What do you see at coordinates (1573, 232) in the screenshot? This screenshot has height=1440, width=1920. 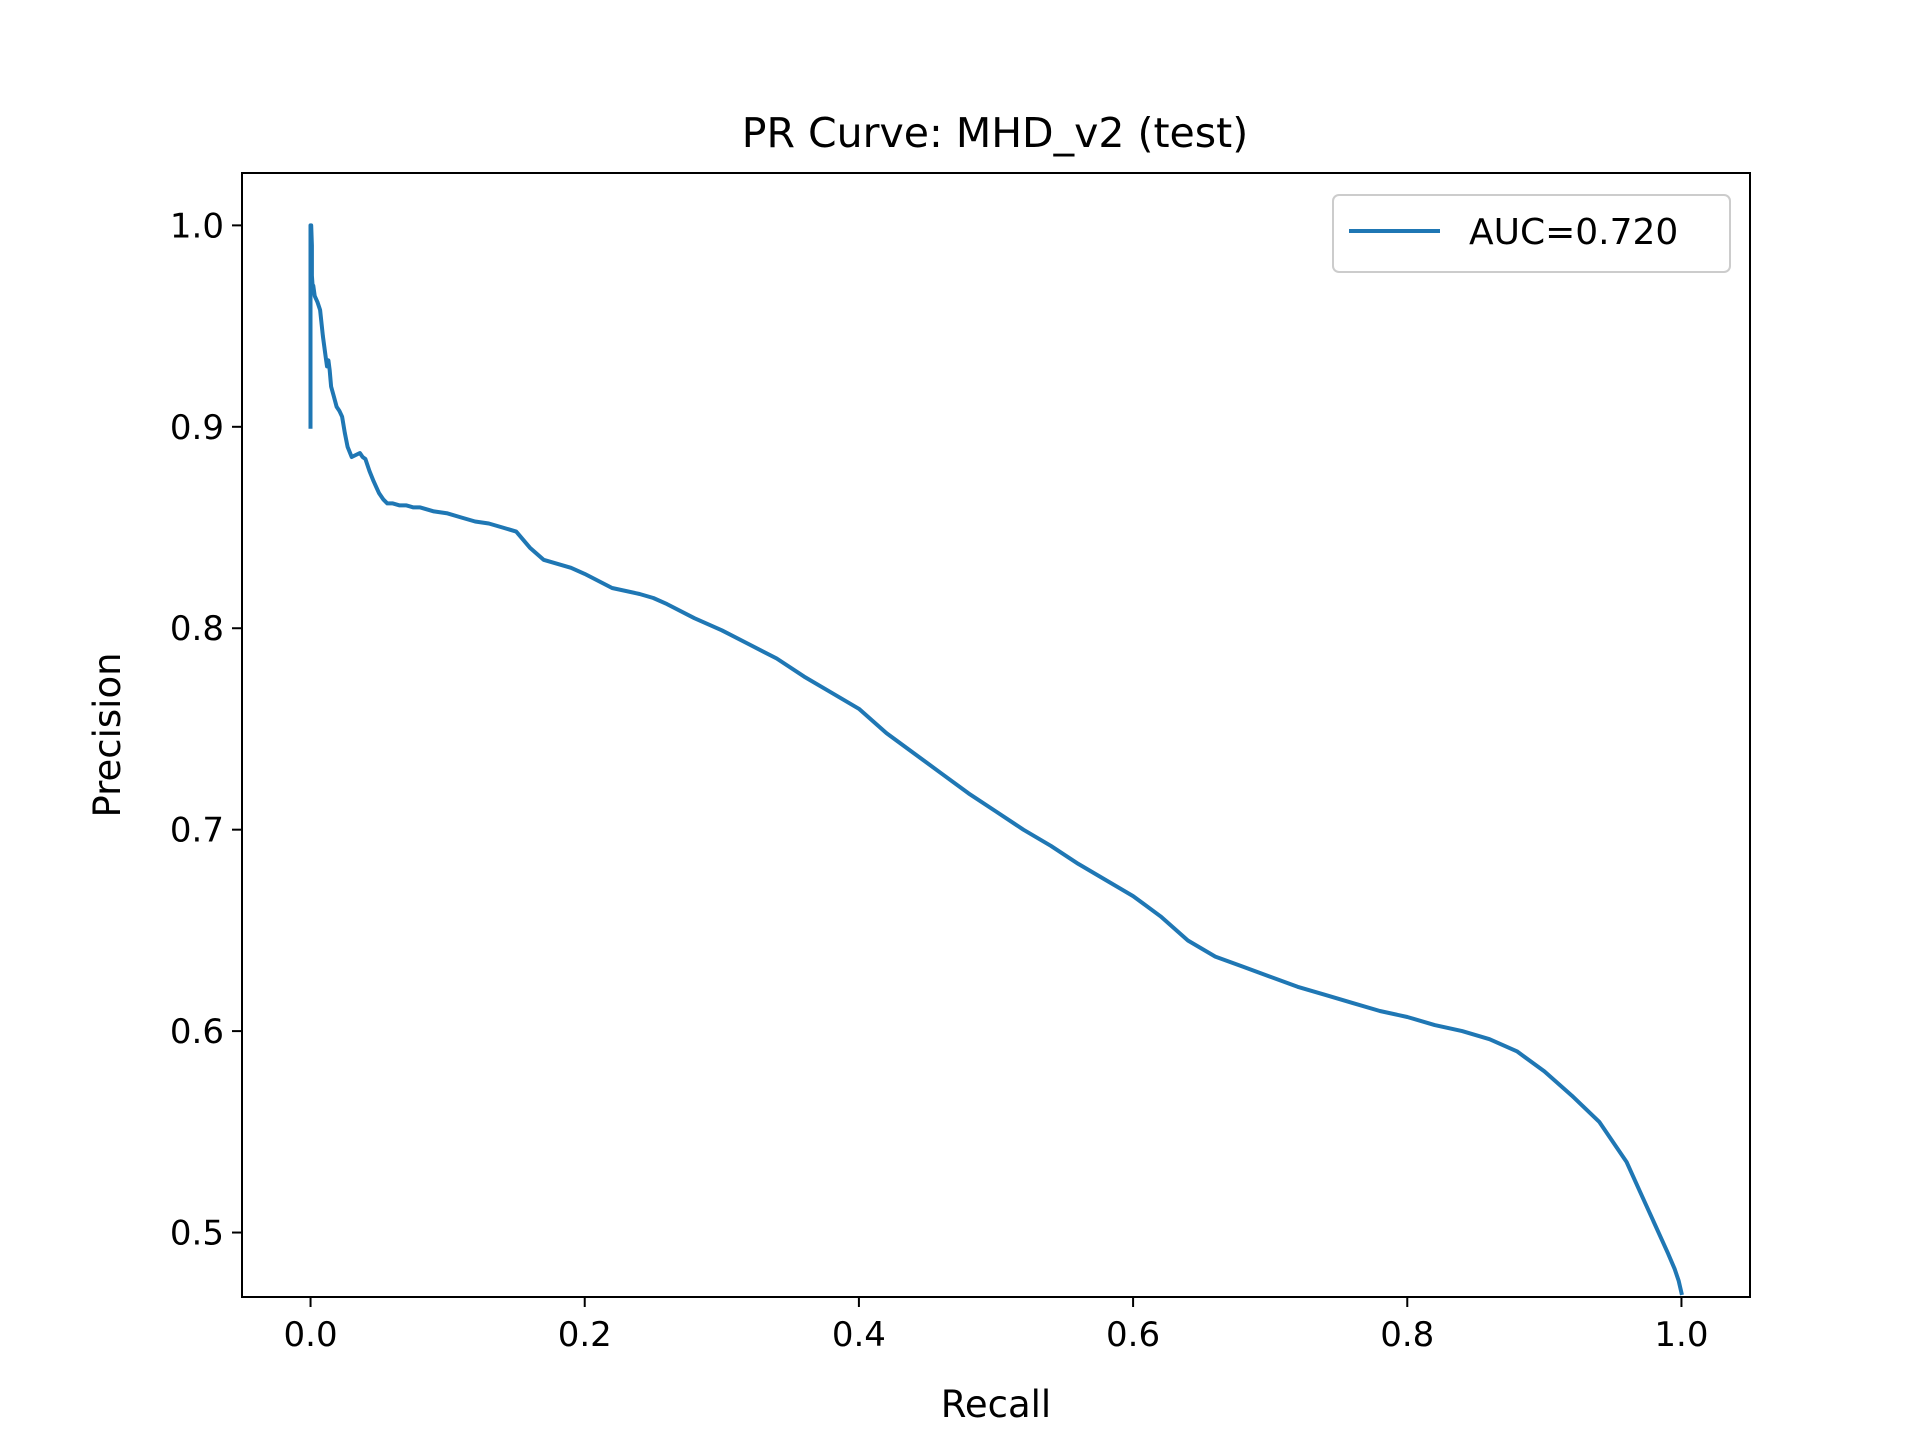 I see `legend-label: AUC=0.720` at bounding box center [1573, 232].